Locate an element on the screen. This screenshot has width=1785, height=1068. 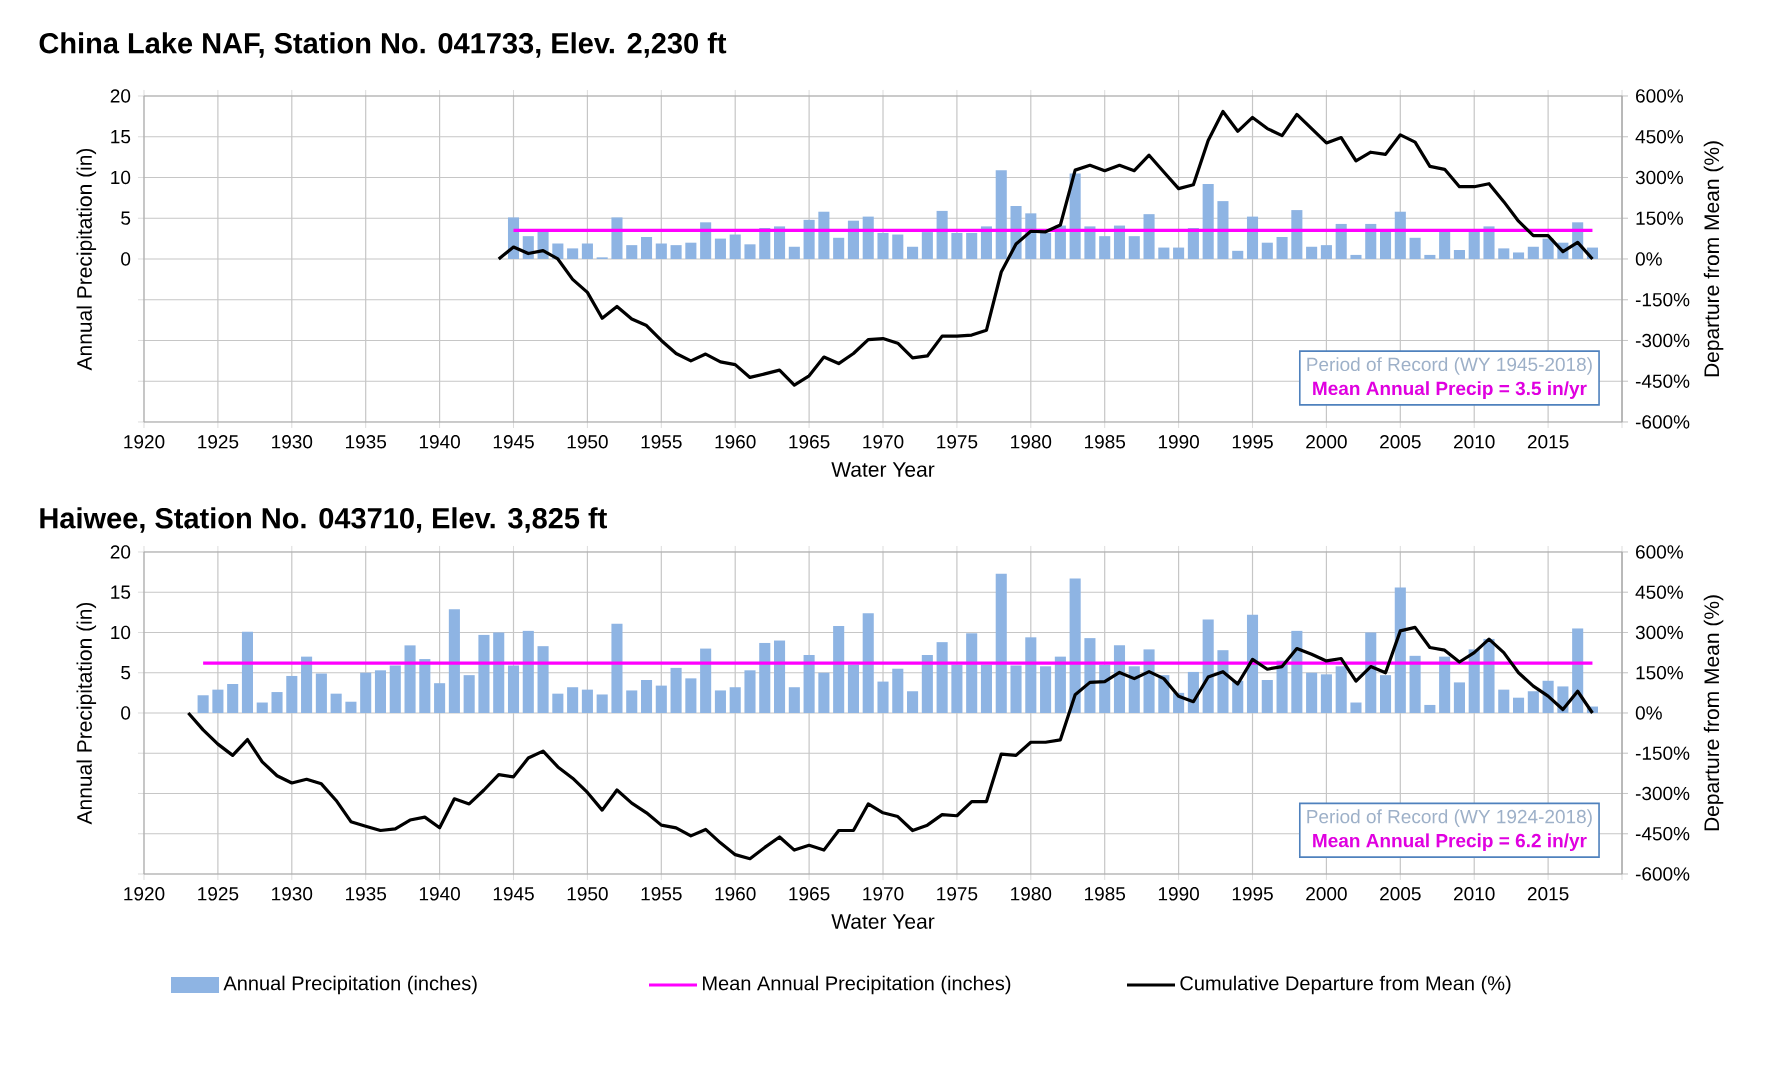
y2-tick-label: 450% is located at coordinates (1659, 592).